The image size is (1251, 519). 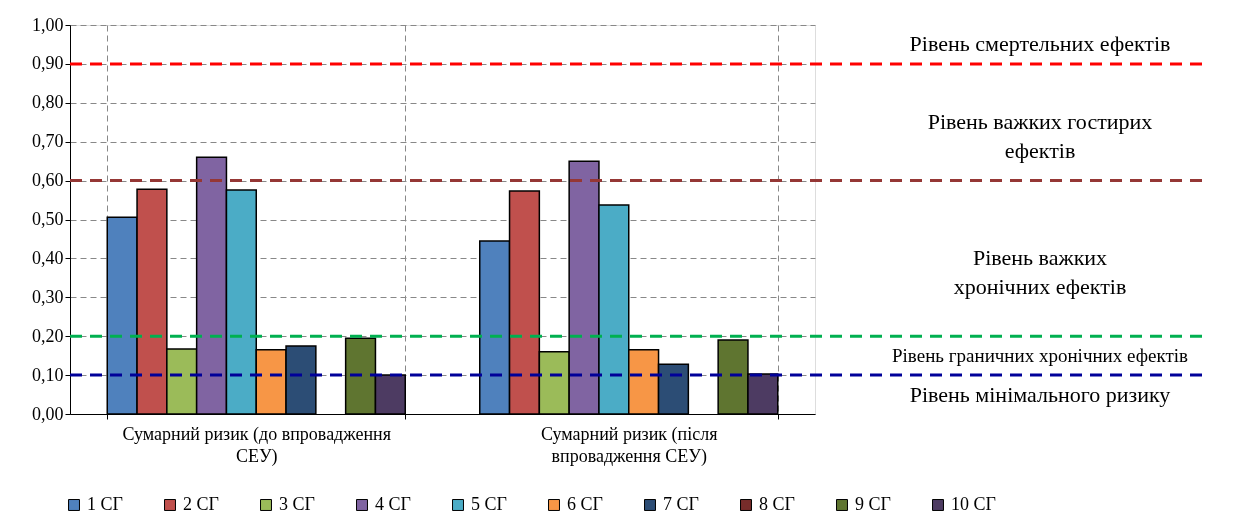 I want to click on legend-label: 10 СГ, so click(x=973, y=504).